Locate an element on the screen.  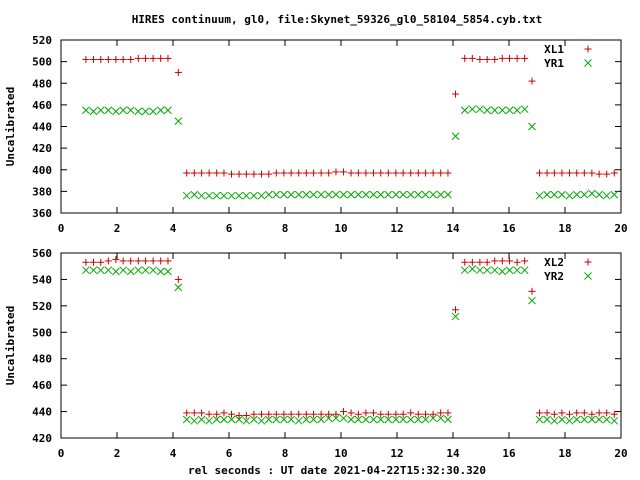
y-axis-label: Uncalibrated is located at coordinates (10, 126).